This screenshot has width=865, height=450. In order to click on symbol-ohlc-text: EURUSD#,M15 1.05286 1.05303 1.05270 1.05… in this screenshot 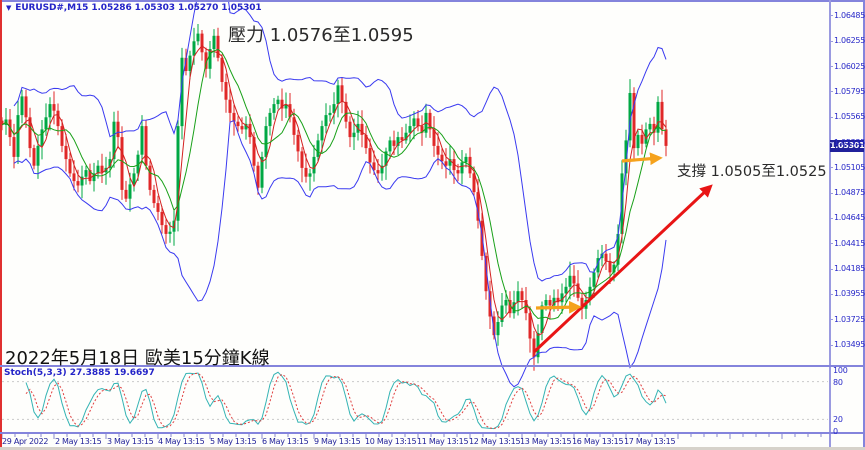, I will do `click(138, 8)`.